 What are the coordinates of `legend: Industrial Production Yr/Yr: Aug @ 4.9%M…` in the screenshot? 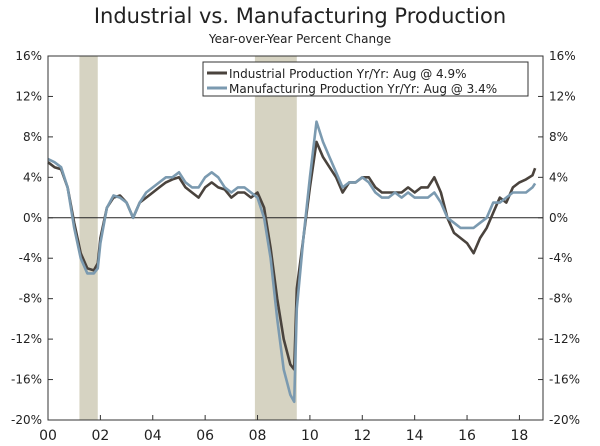 It's located at (365, 79).